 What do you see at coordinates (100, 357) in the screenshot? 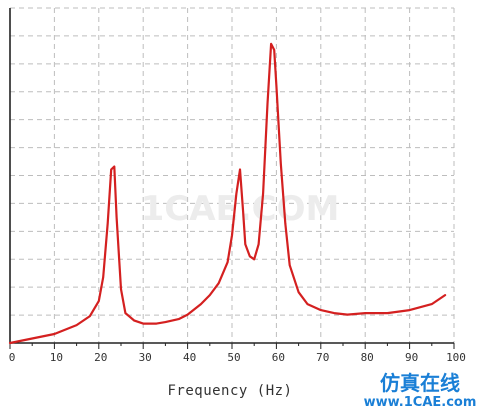
I see `x-tick-label: 20` at bounding box center [100, 357].